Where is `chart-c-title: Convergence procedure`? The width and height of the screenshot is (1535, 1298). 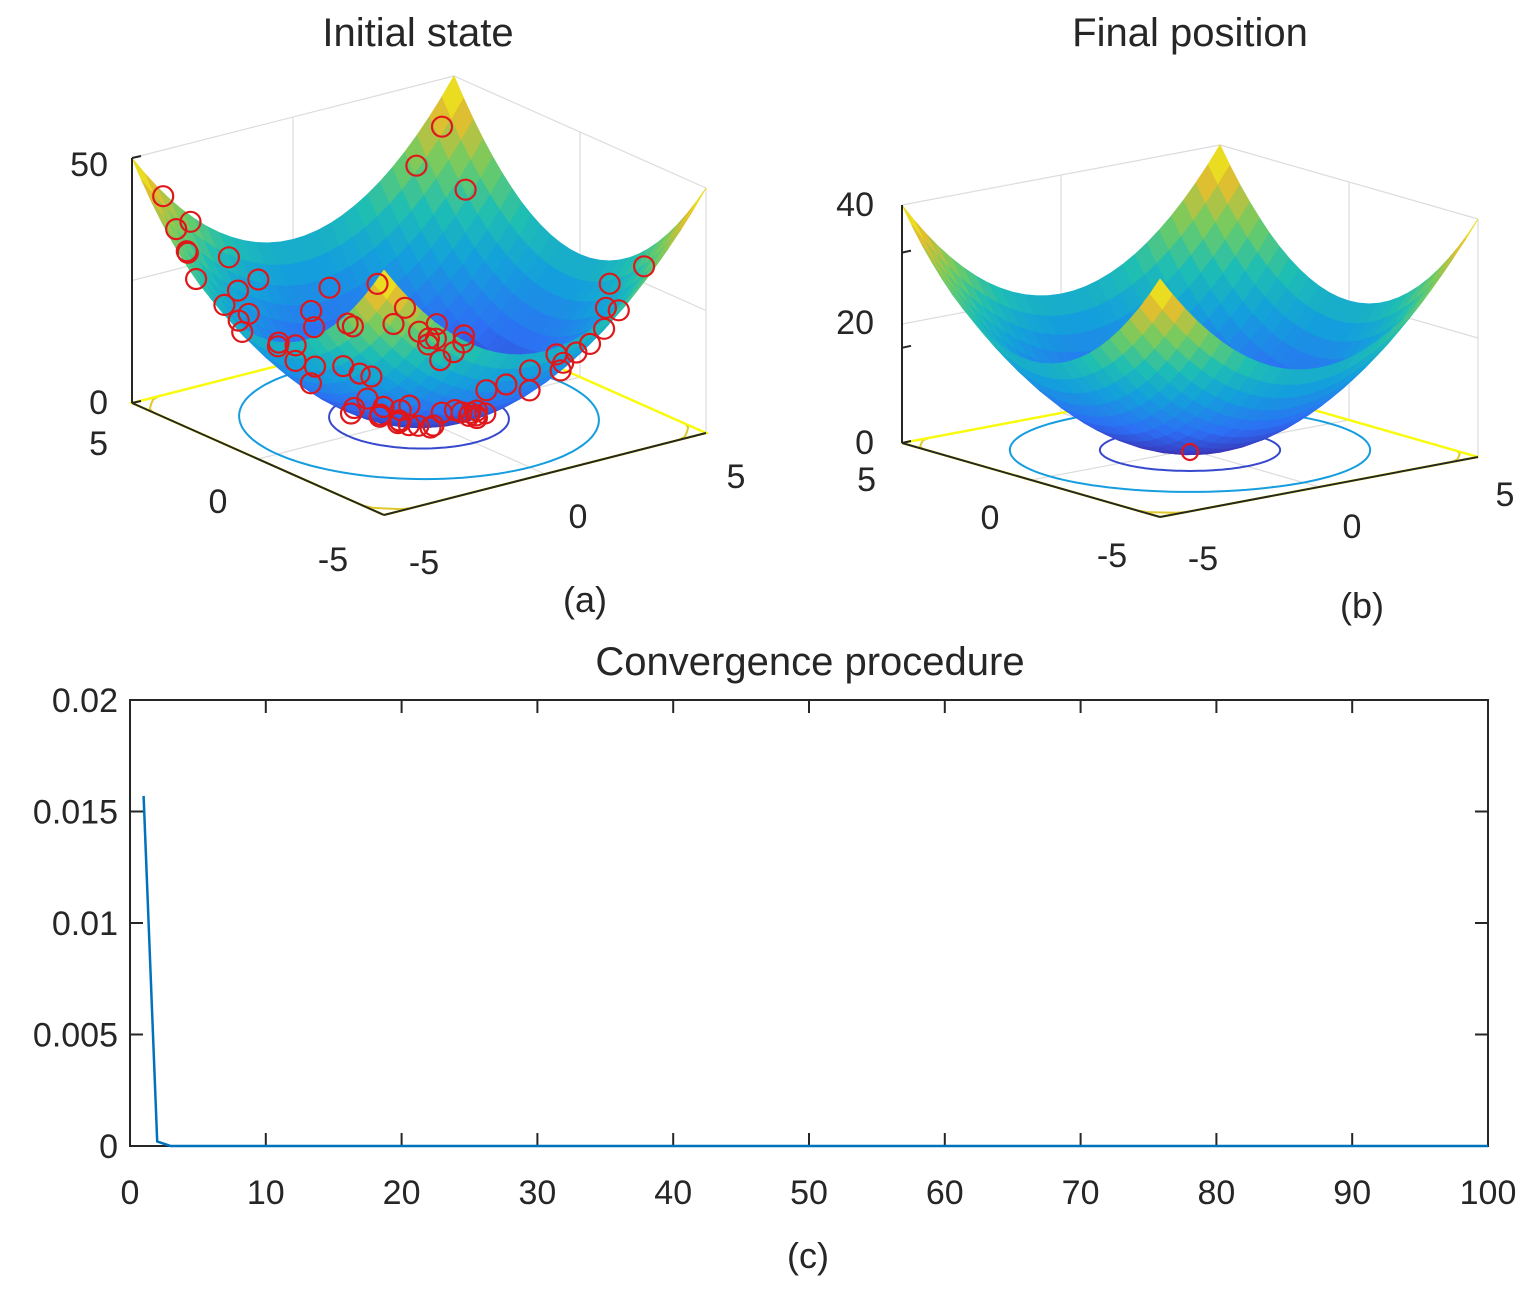
chart-c-title: Convergence procedure is located at coordinates (809, 662).